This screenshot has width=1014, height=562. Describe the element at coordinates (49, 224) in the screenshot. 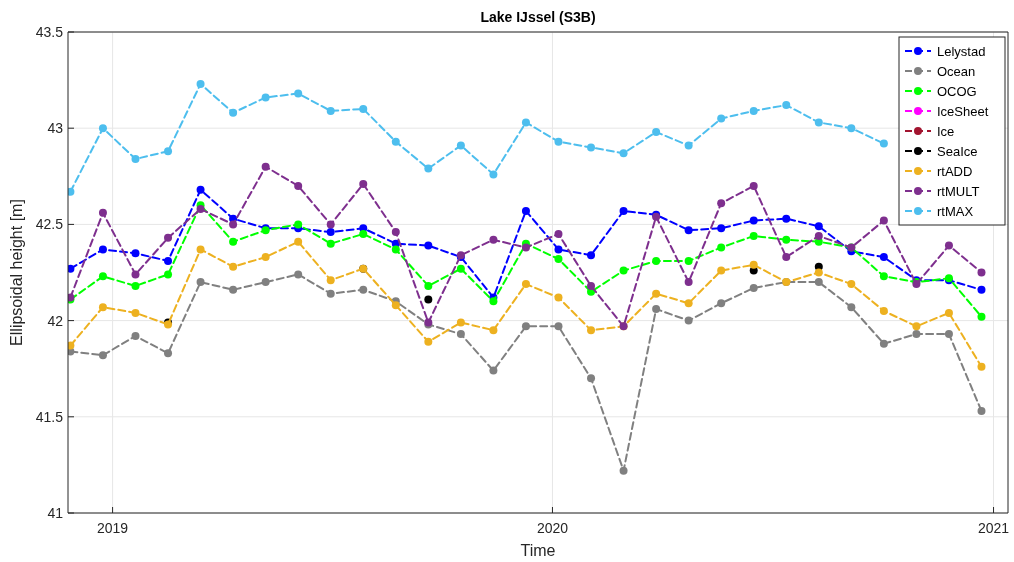

I see `y-tick-label: 42.5` at that location.